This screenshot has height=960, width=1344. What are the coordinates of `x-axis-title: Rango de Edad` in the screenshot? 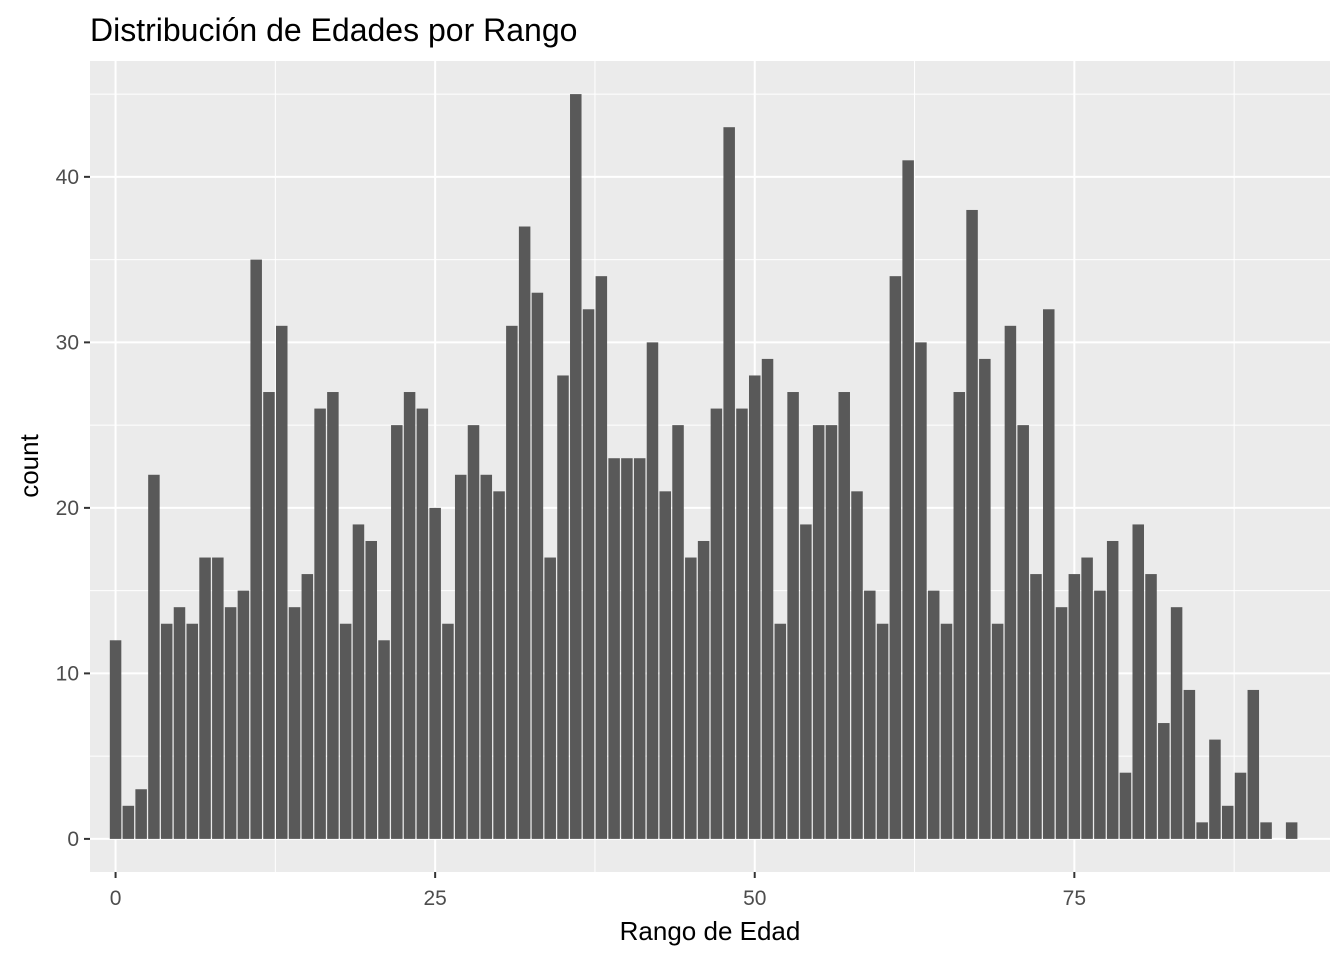 It's located at (710, 931).